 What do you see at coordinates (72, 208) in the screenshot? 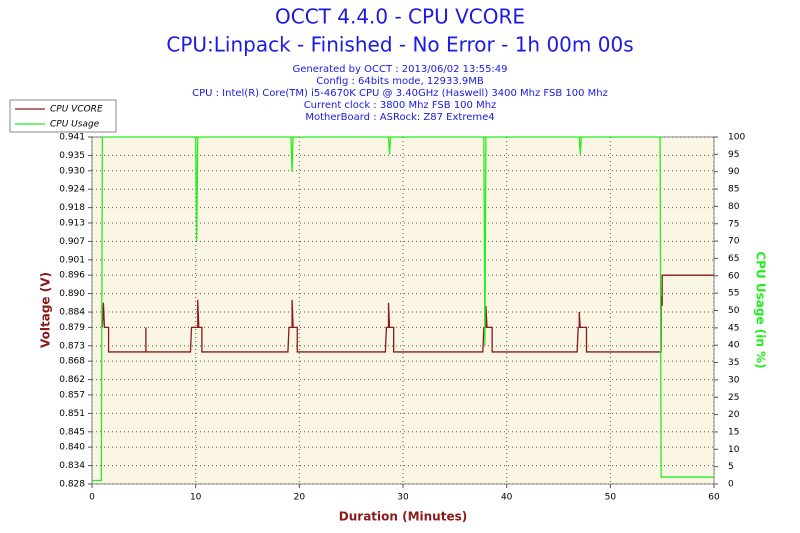
I see `y-tick-label: 0.918` at bounding box center [72, 208].